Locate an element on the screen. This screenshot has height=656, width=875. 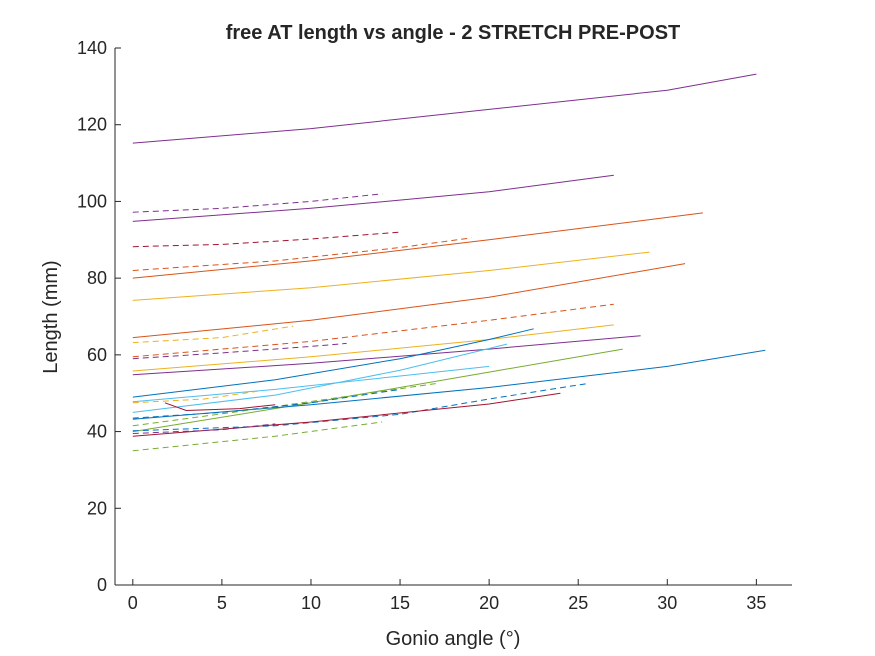
x-tick-label-30: 30 is located at coordinates (667, 603).